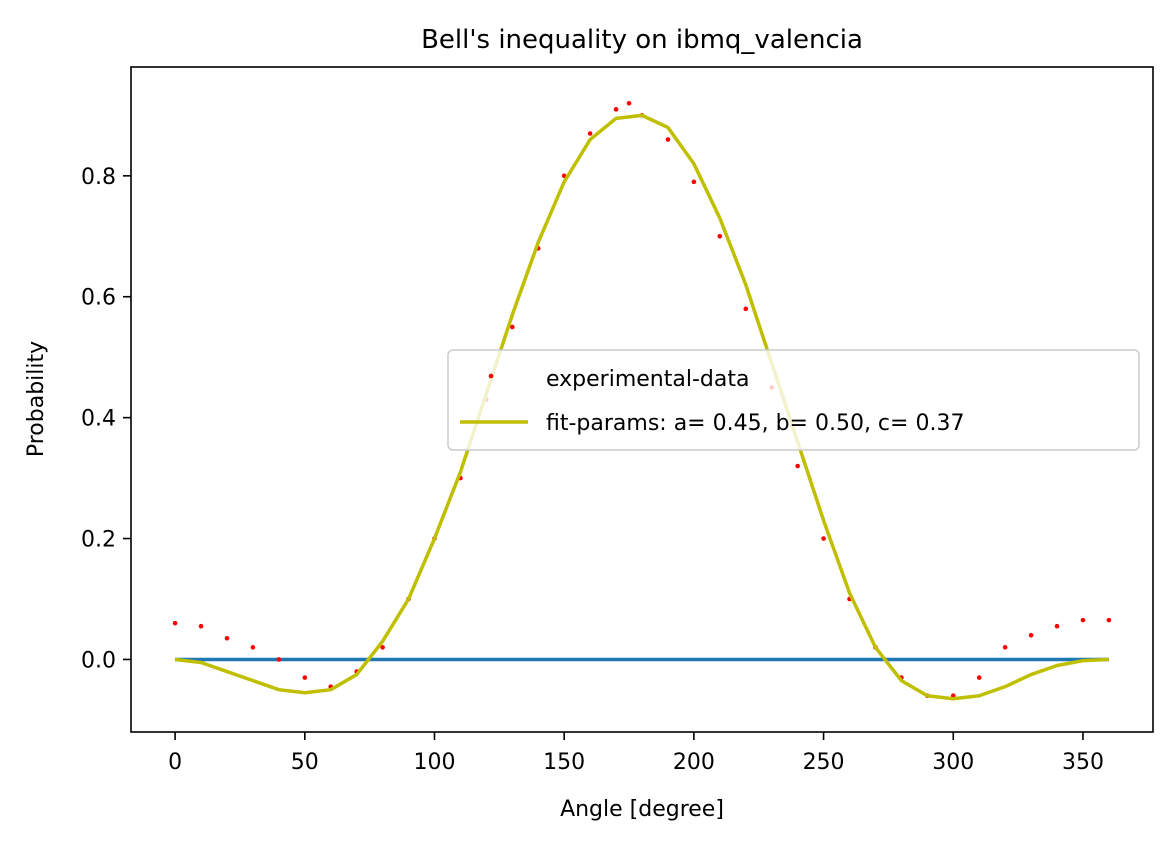 The height and width of the screenshot is (846, 1176). I want to click on legend-marker-experimental-data, so click(491, 376).